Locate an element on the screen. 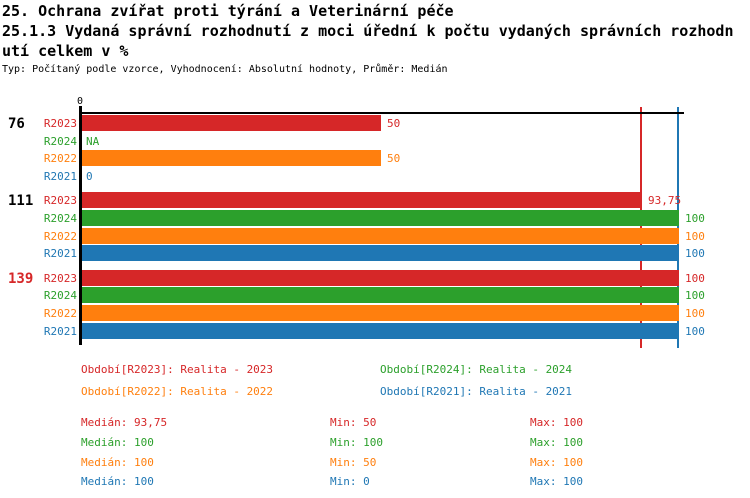 This screenshot has height=498, width=750. min-value-r2024: Min: 100 is located at coordinates (356, 442).